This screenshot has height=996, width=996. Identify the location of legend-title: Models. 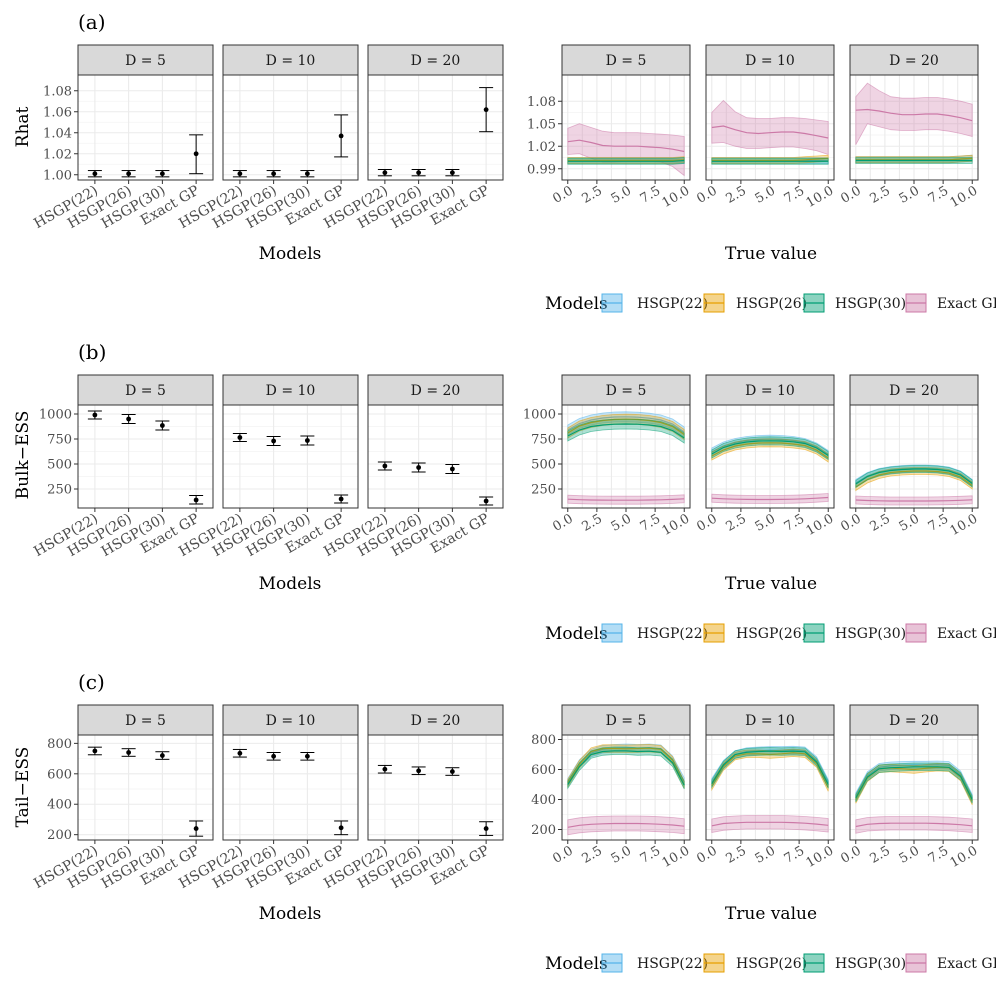
(576, 304).